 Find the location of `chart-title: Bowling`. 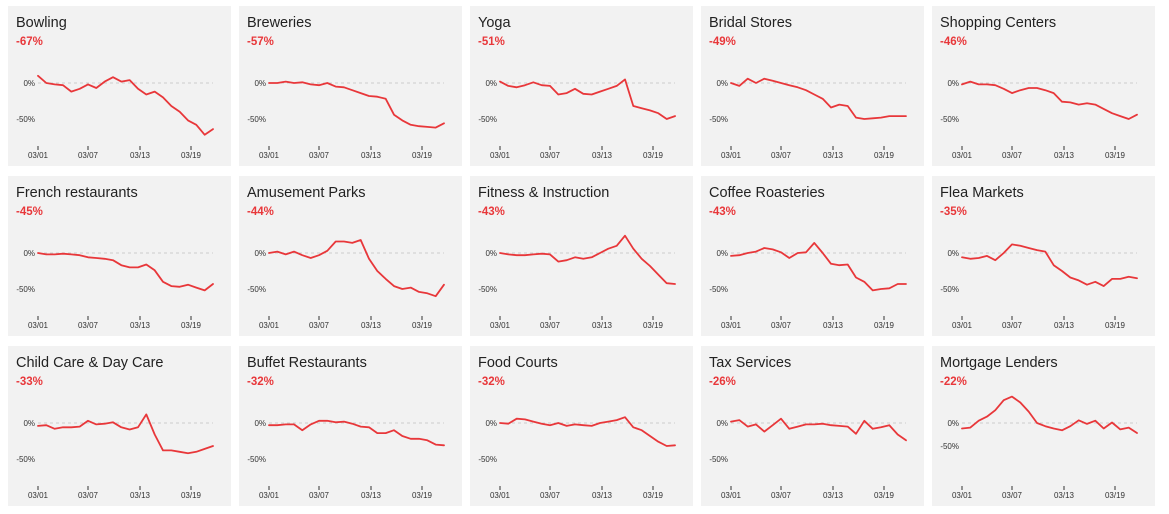

chart-title: Bowling is located at coordinates (41, 23).